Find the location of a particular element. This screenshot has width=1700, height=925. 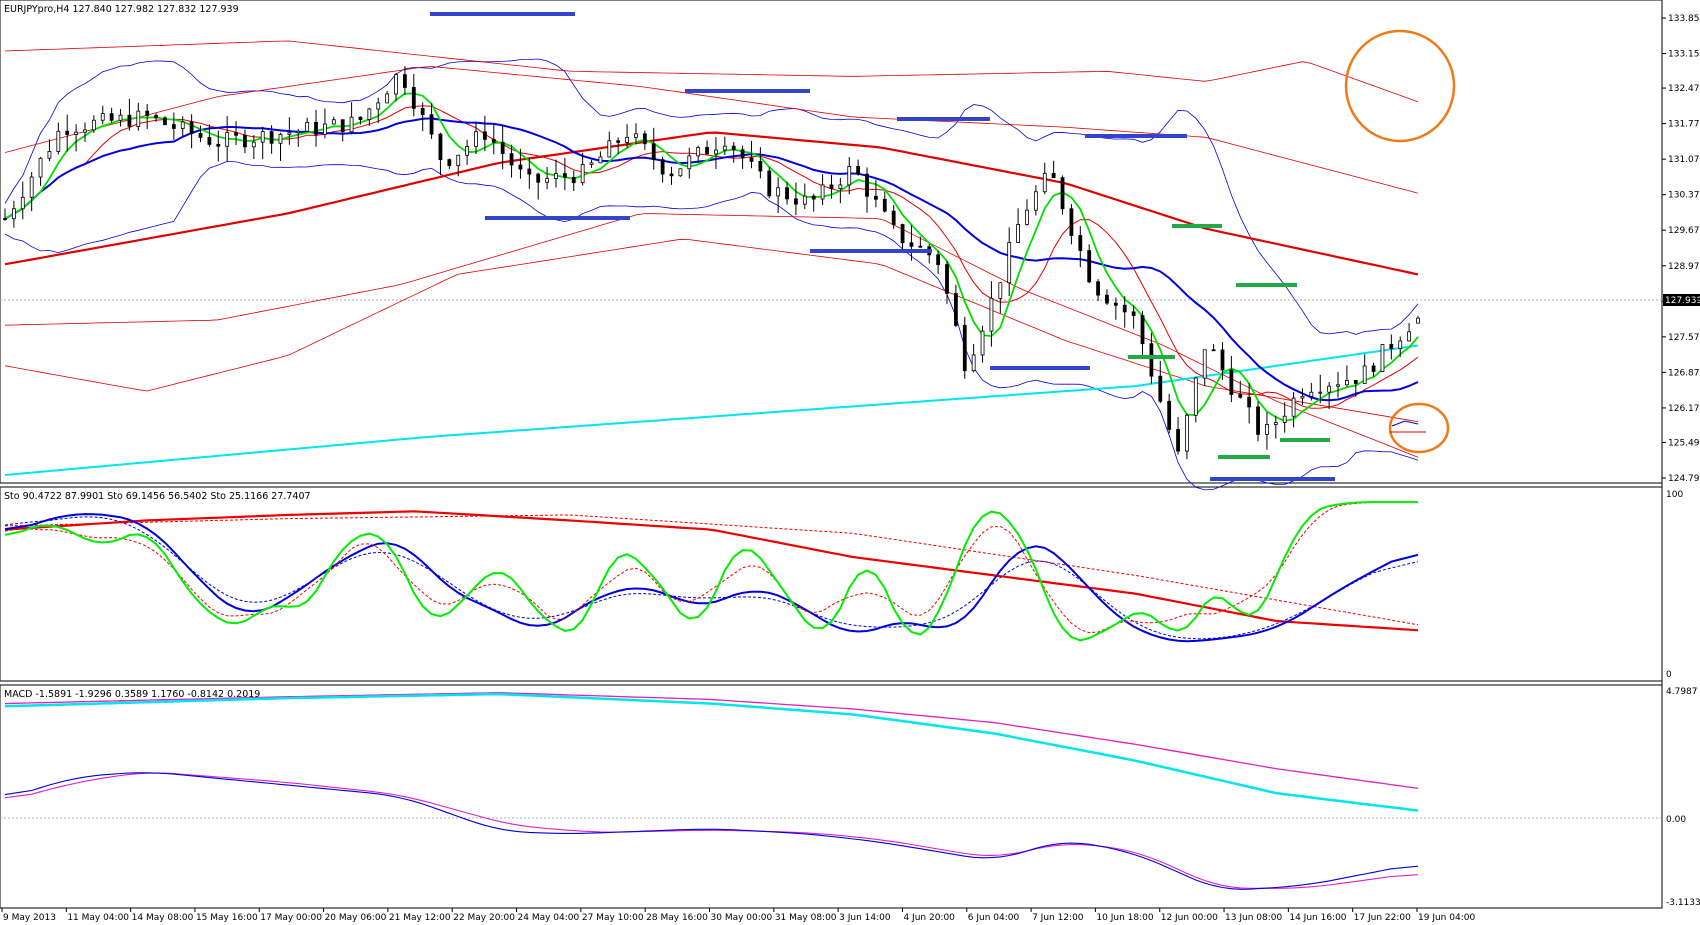

time-tick-label: 14 May 08:00 is located at coordinates (163, 918).